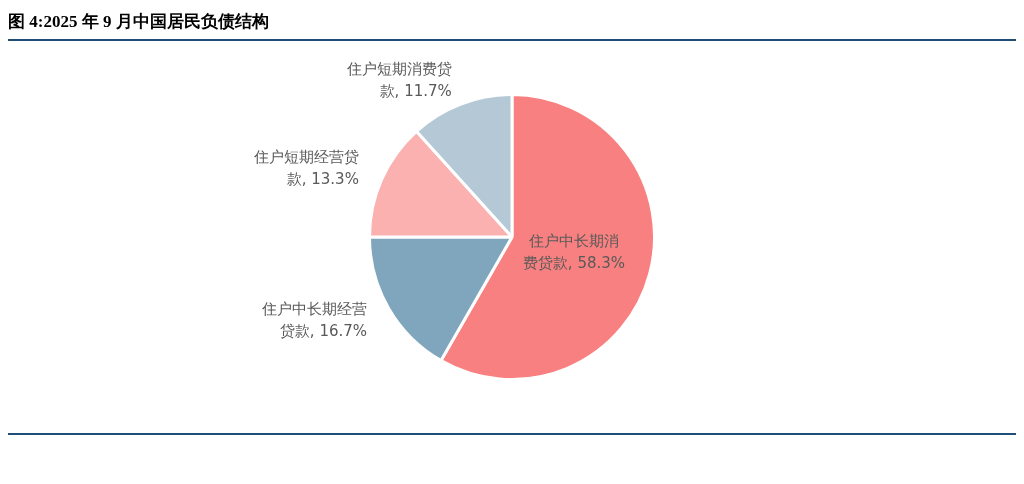 This screenshot has height=484, width=1024. I want to click on slice-label: 住户短期消费贷款, 11.7%, so click(398, 79).